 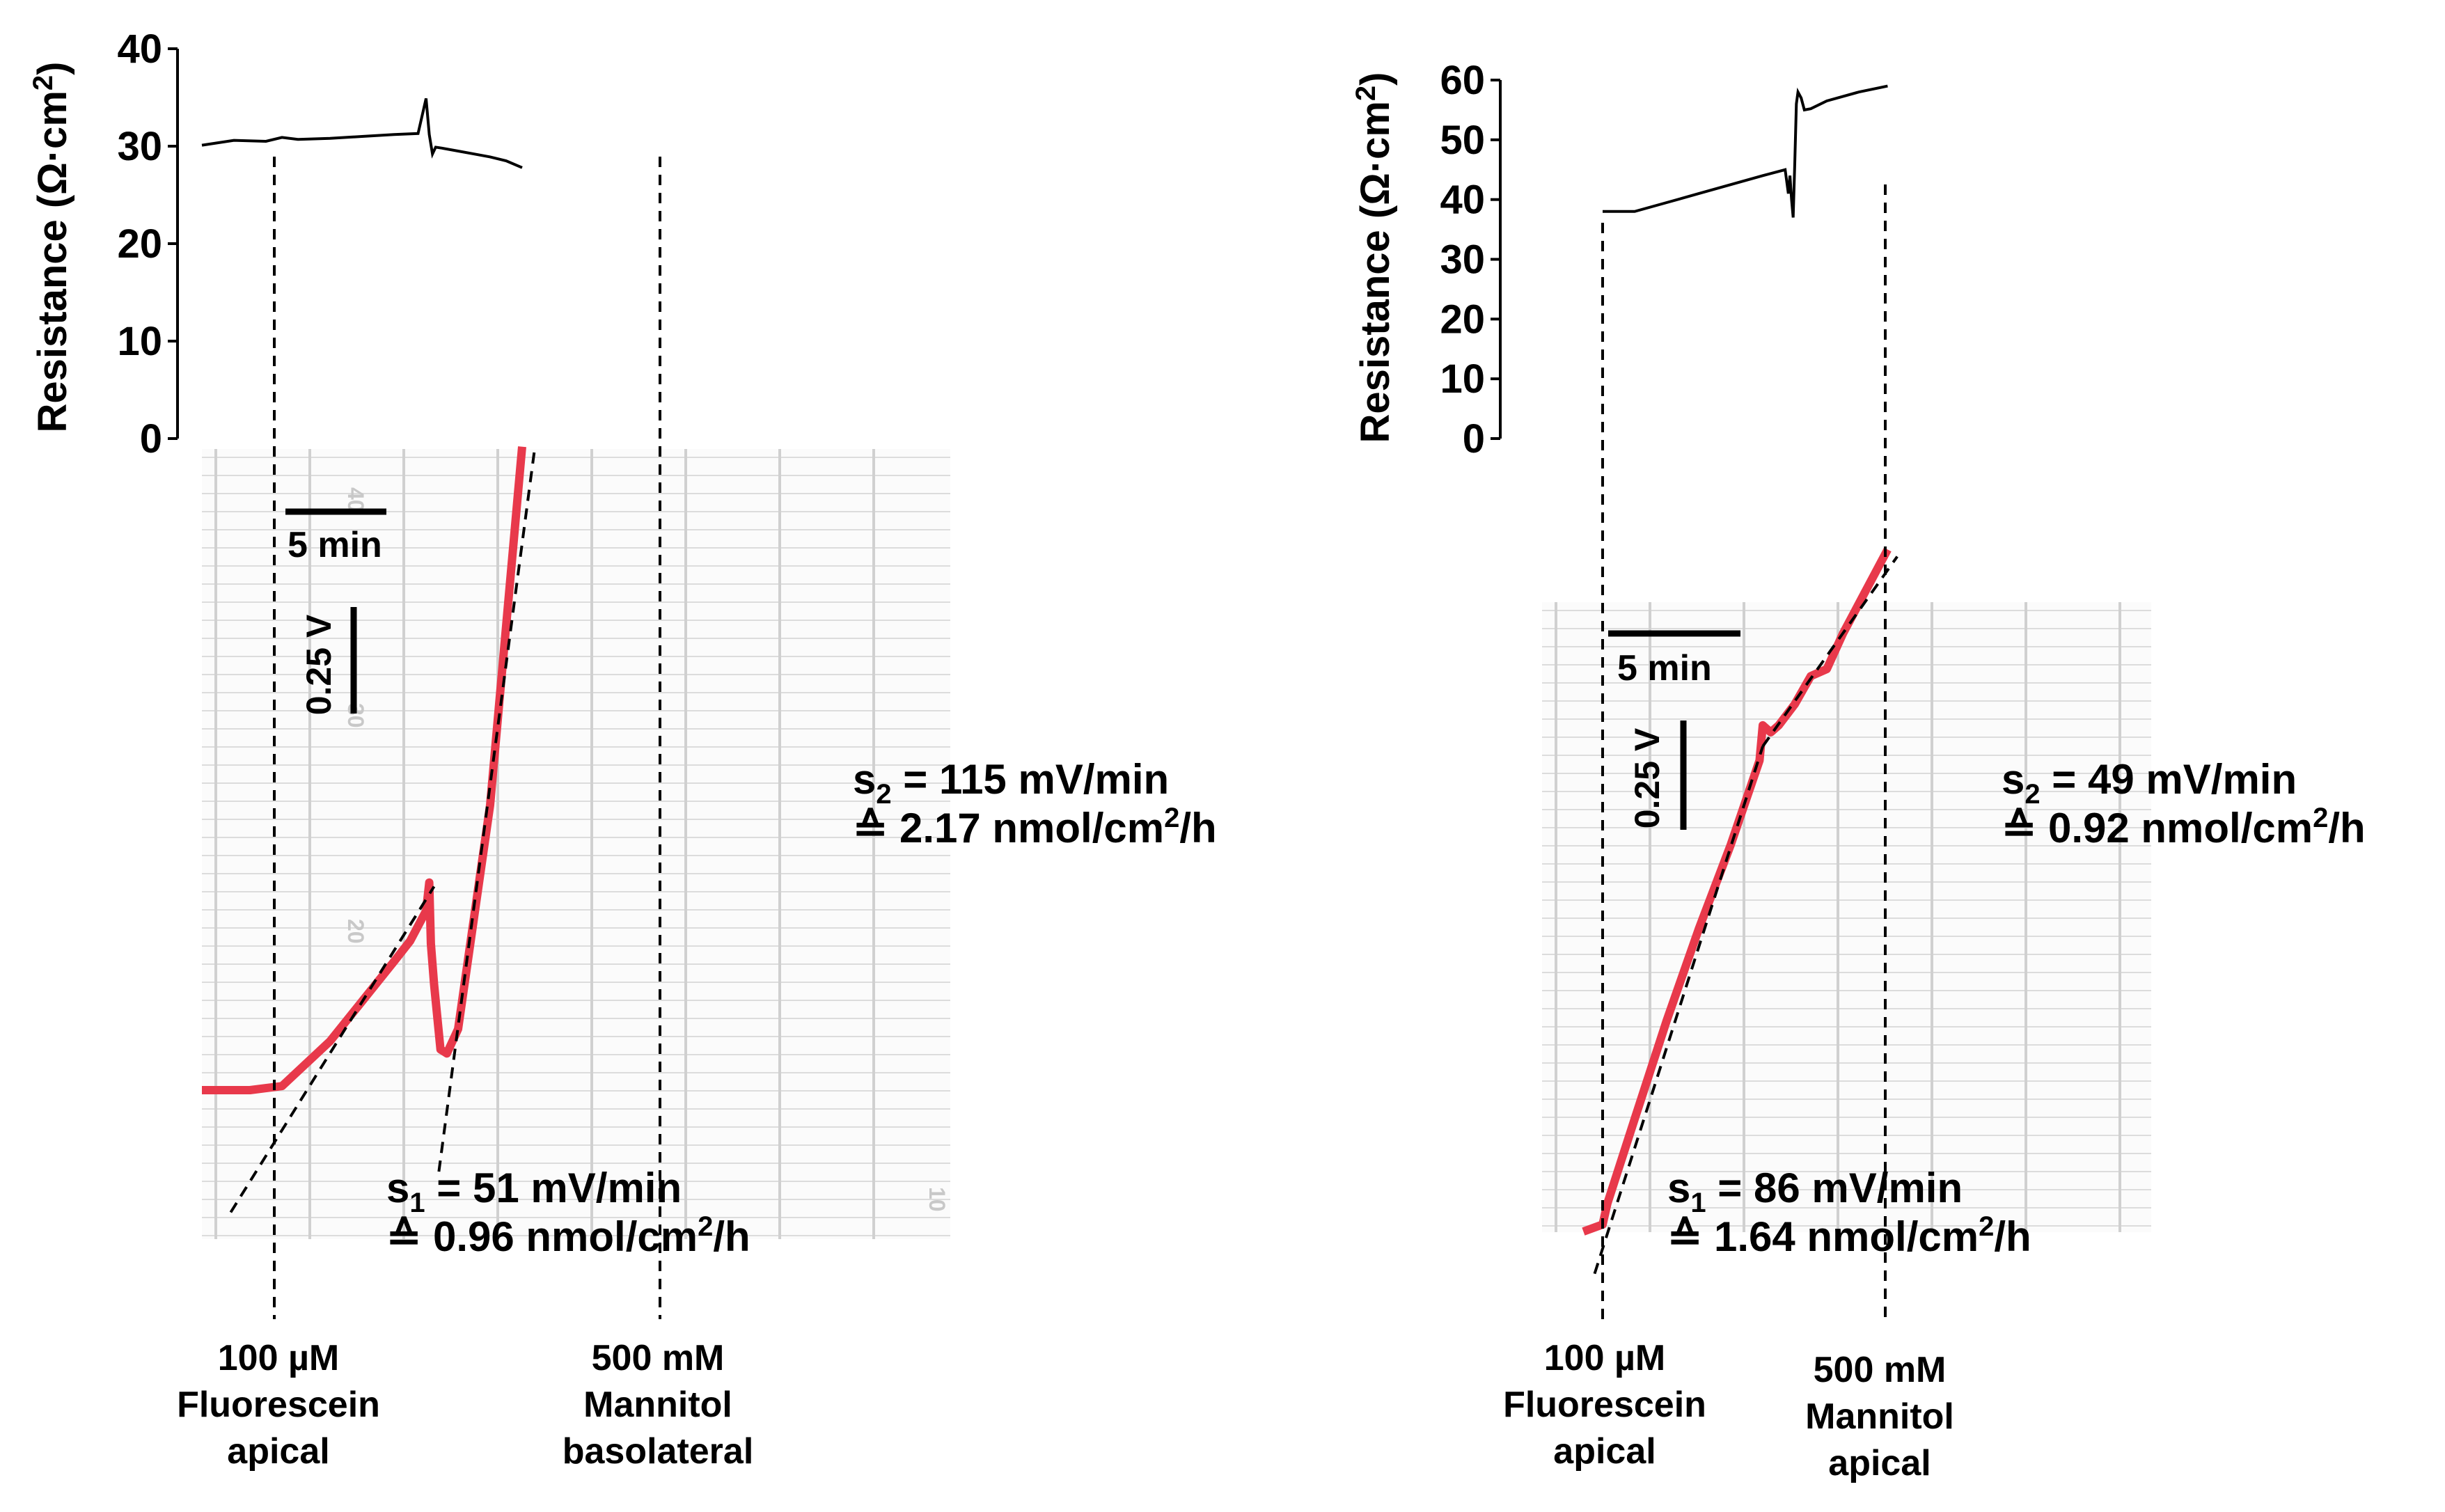 What do you see at coordinates (2149, 783) in the screenshot?
I see `right-slope-s2: s2 = 49 mV/min` at bounding box center [2149, 783].